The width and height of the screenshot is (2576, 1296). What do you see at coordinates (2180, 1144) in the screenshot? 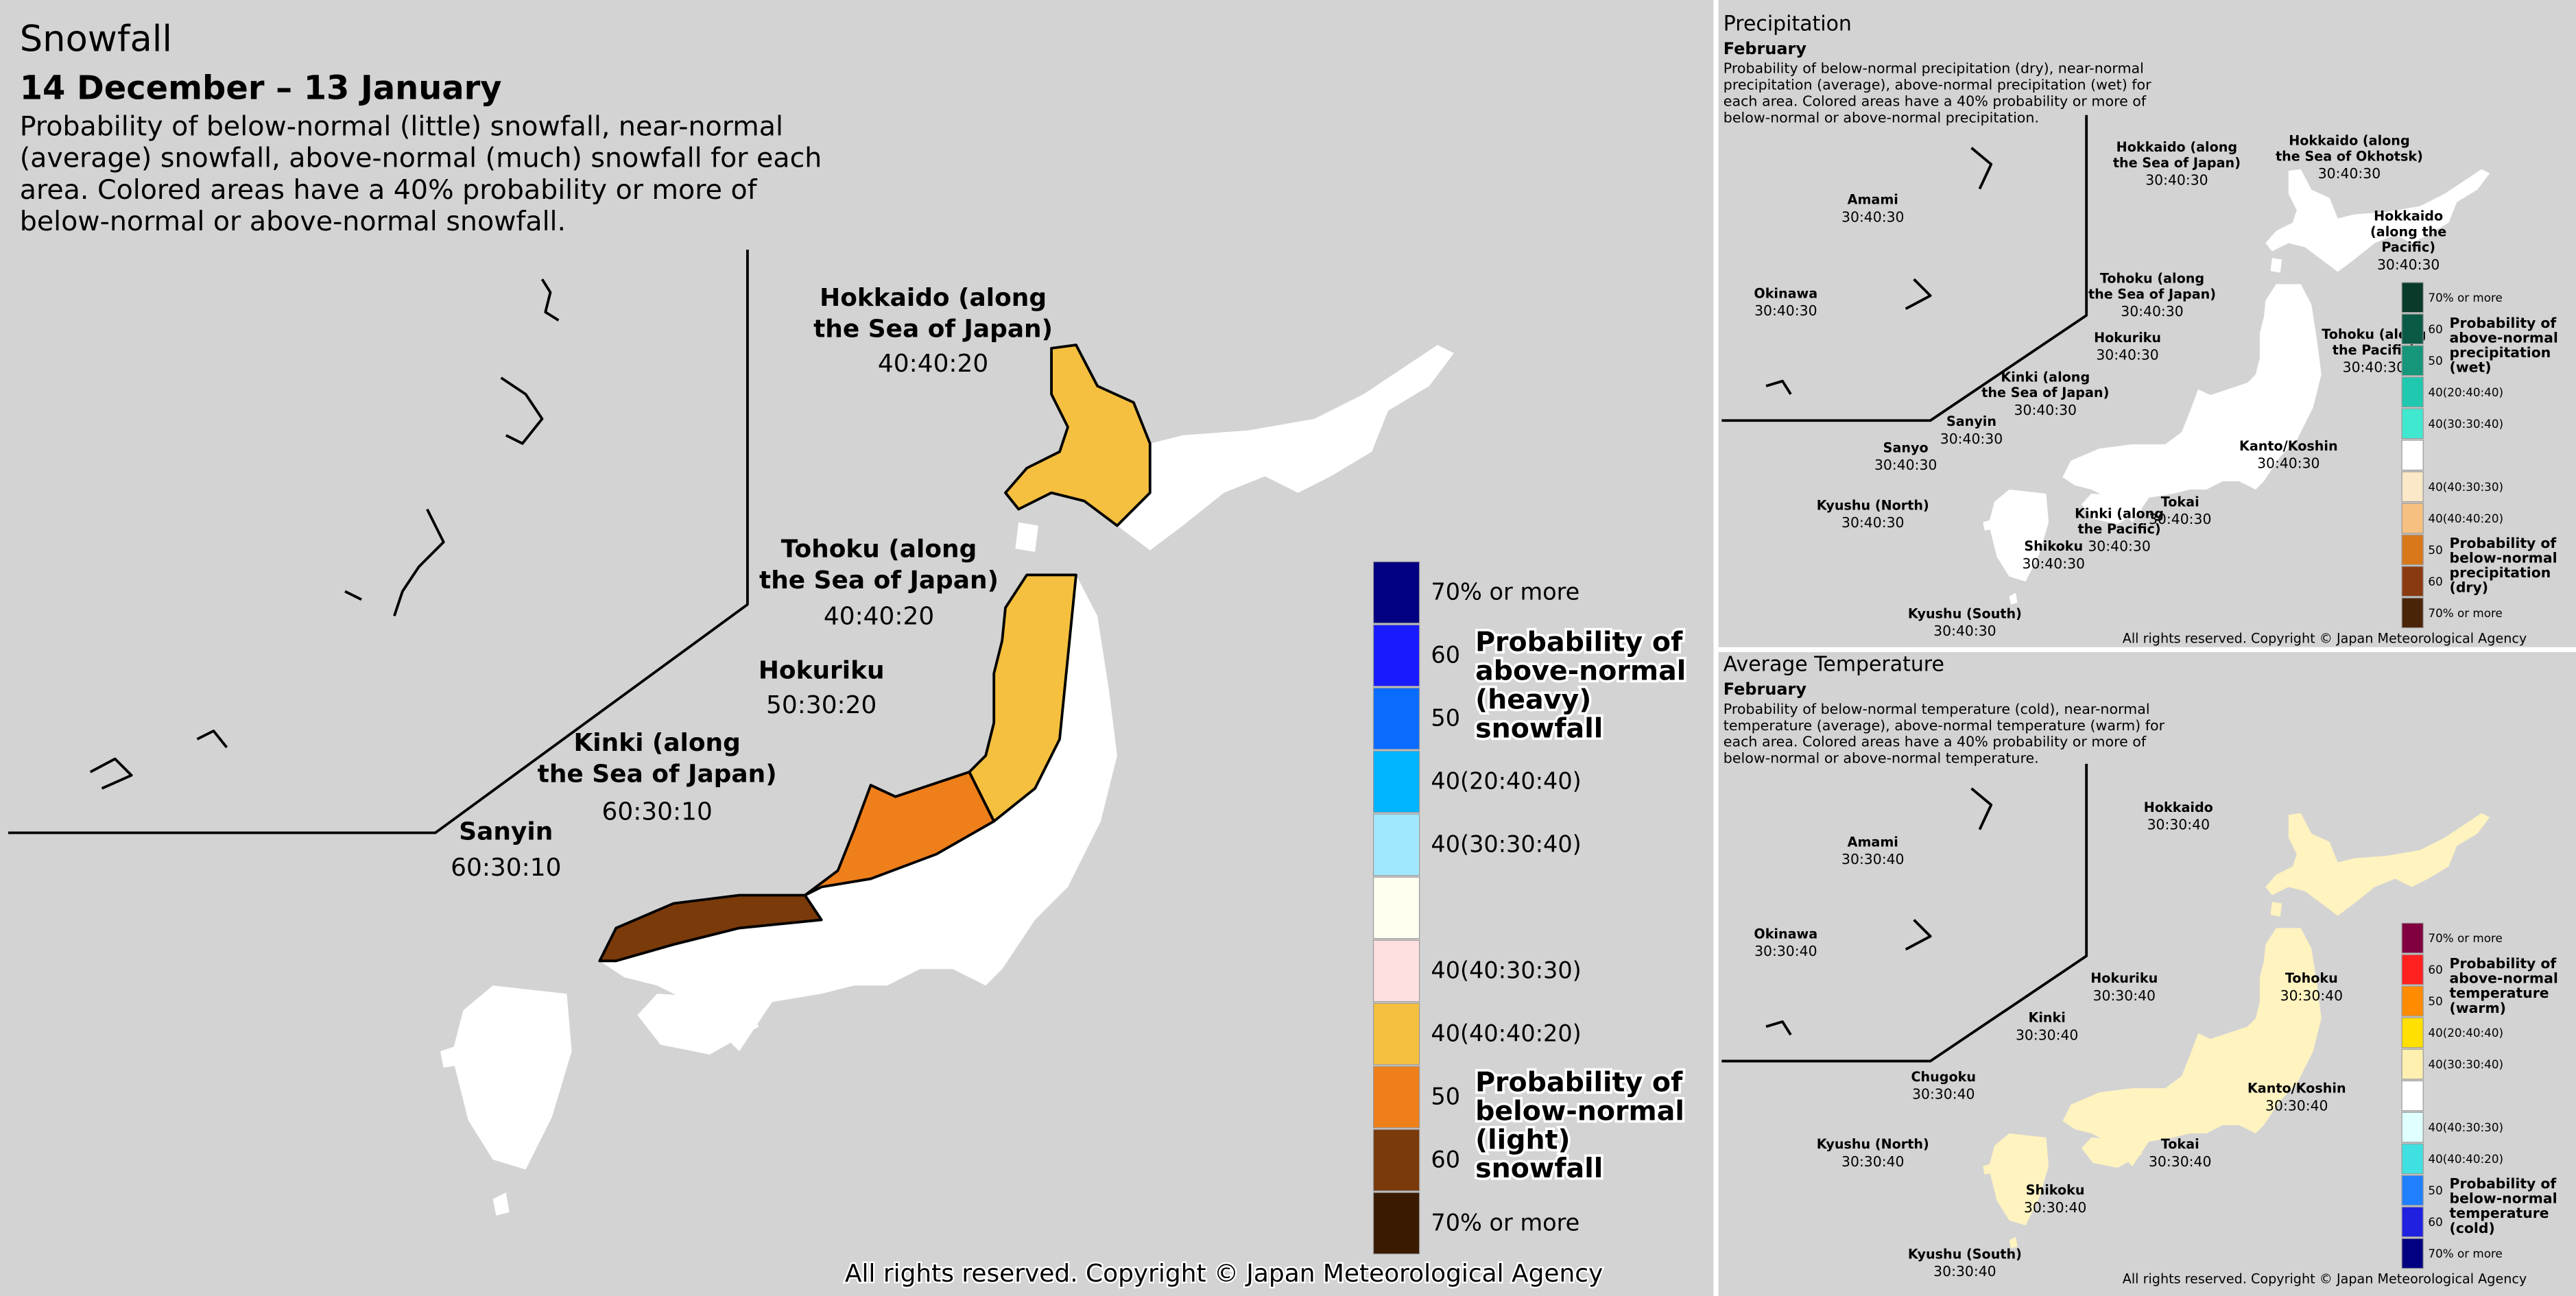
I see `region-name: Tokai` at bounding box center [2180, 1144].